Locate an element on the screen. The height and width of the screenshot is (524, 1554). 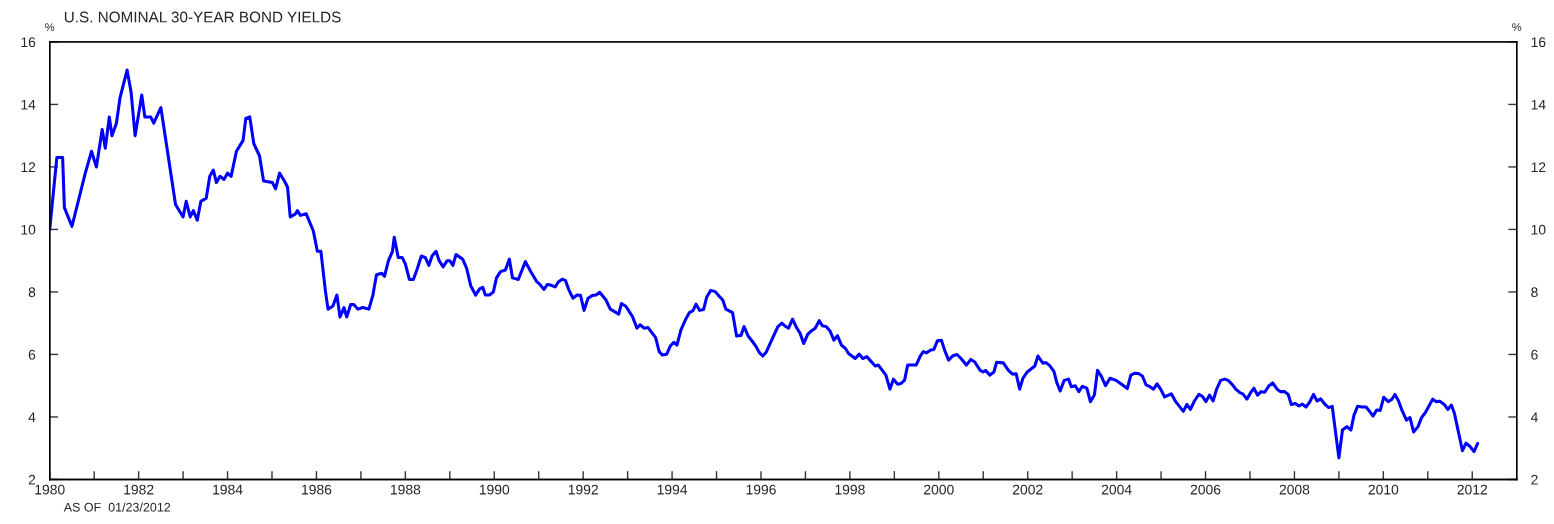
x-tick-label: 1984 is located at coordinates (228, 489).